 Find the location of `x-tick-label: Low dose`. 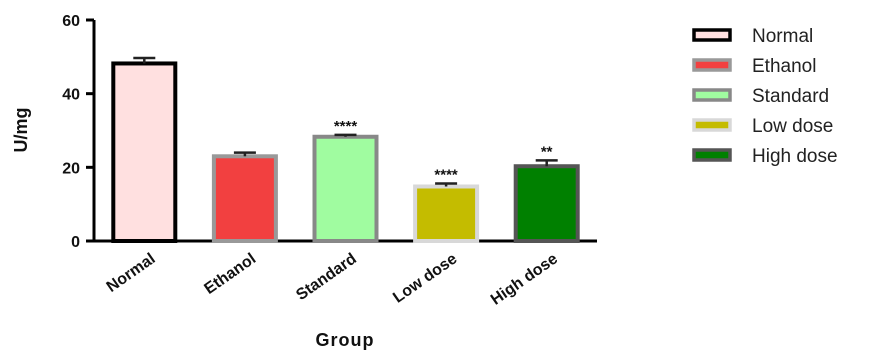

x-tick-label: Low dose is located at coordinates (425, 278).